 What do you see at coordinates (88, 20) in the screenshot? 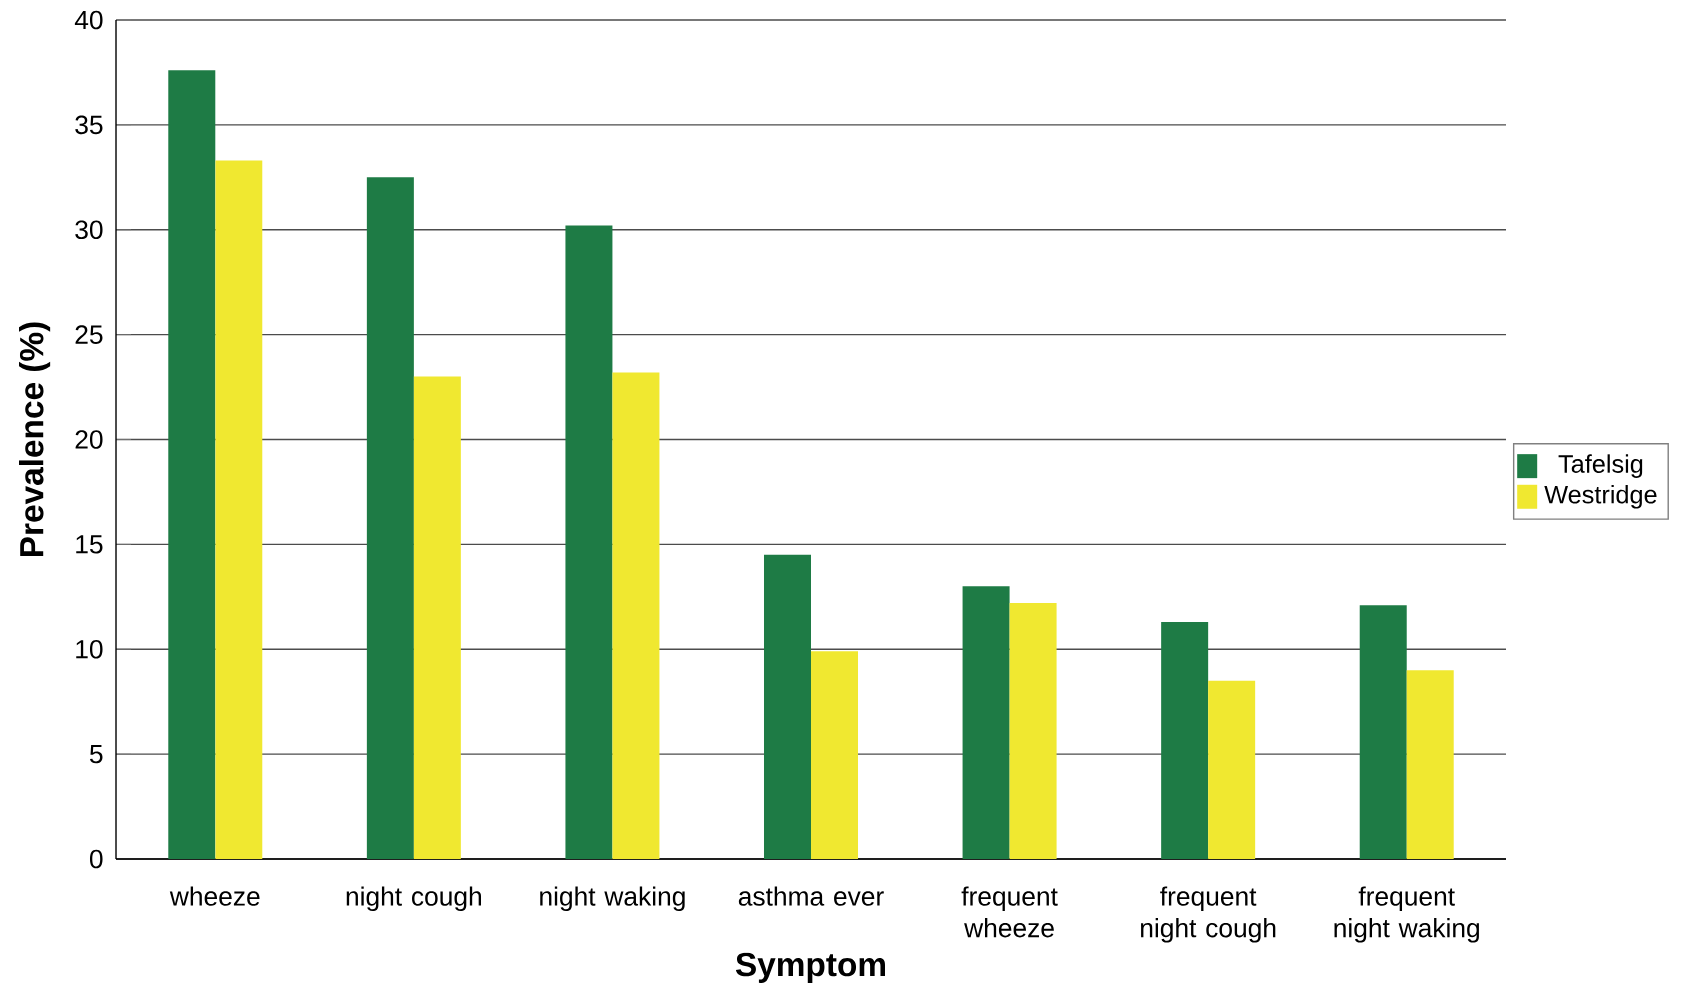
I see `y-tick-label: 40` at bounding box center [88, 20].